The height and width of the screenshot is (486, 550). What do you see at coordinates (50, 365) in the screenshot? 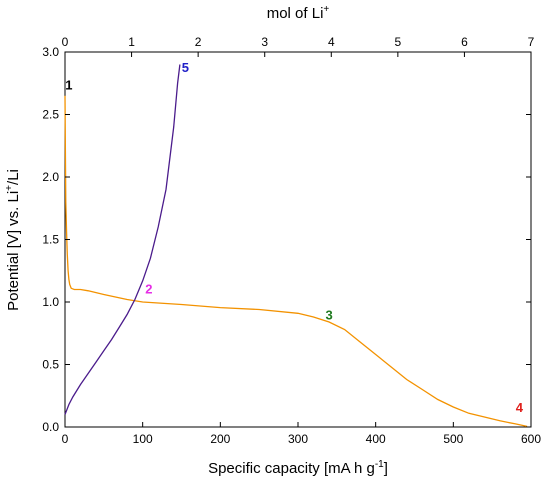
I see `y-tick-label: 0.5` at bounding box center [50, 365].